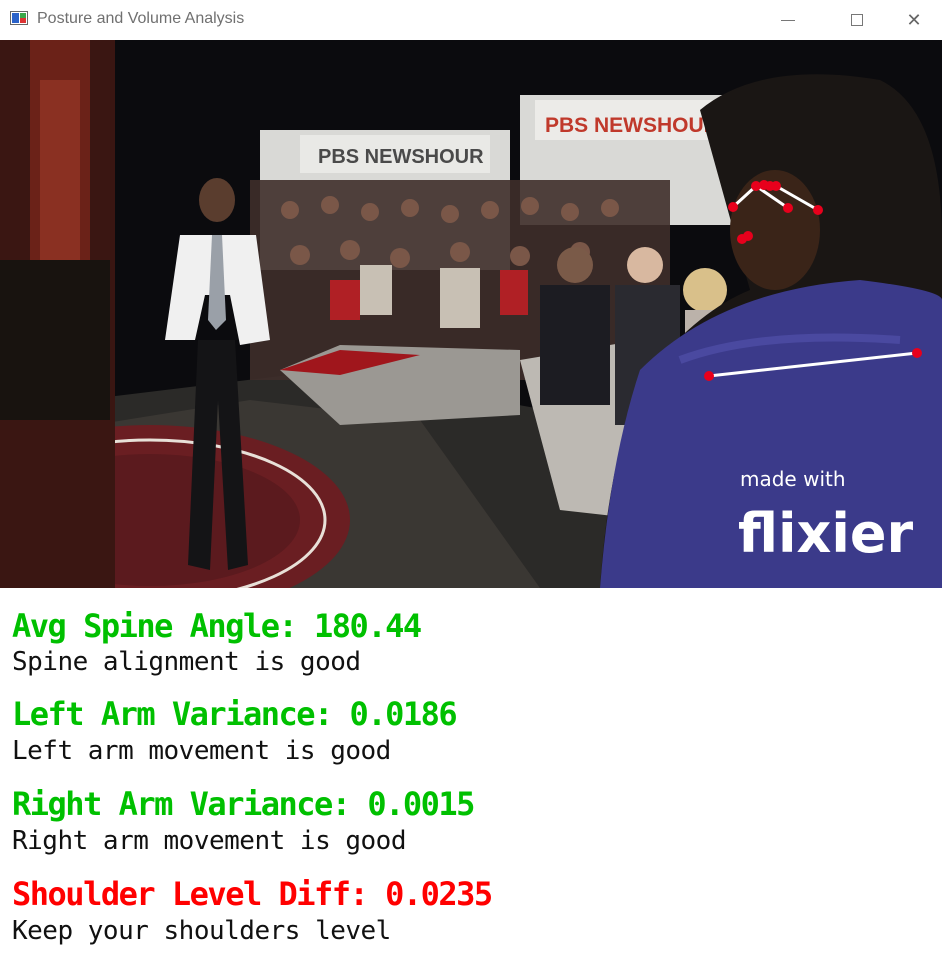 The height and width of the screenshot is (976, 942). What do you see at coordinates (19, 18) in the screenshot?
I see `app-window-icon` at bounding box center [19, 18].